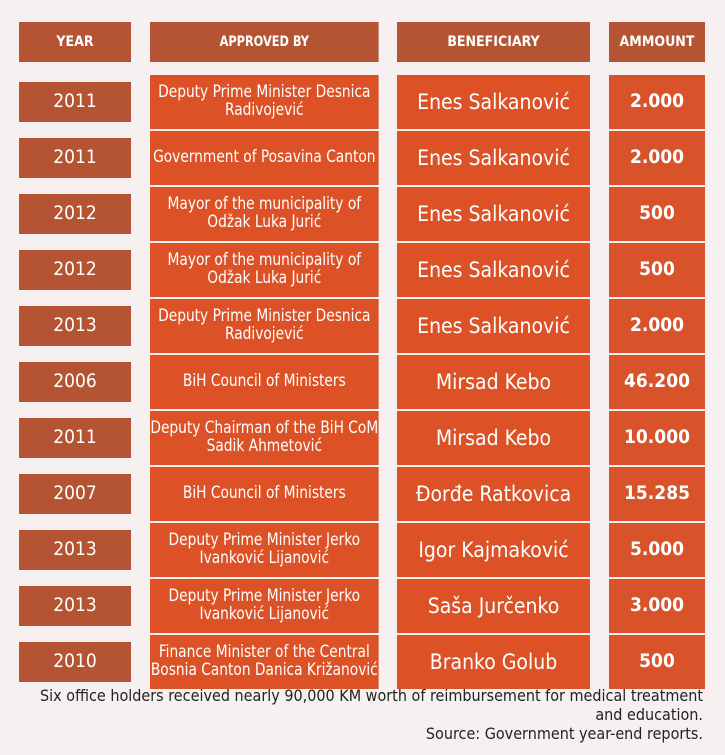  I want to click on table-header: YEAR APPROVED BY BENEFICIARY AMMOUNT, so click(362, 42).